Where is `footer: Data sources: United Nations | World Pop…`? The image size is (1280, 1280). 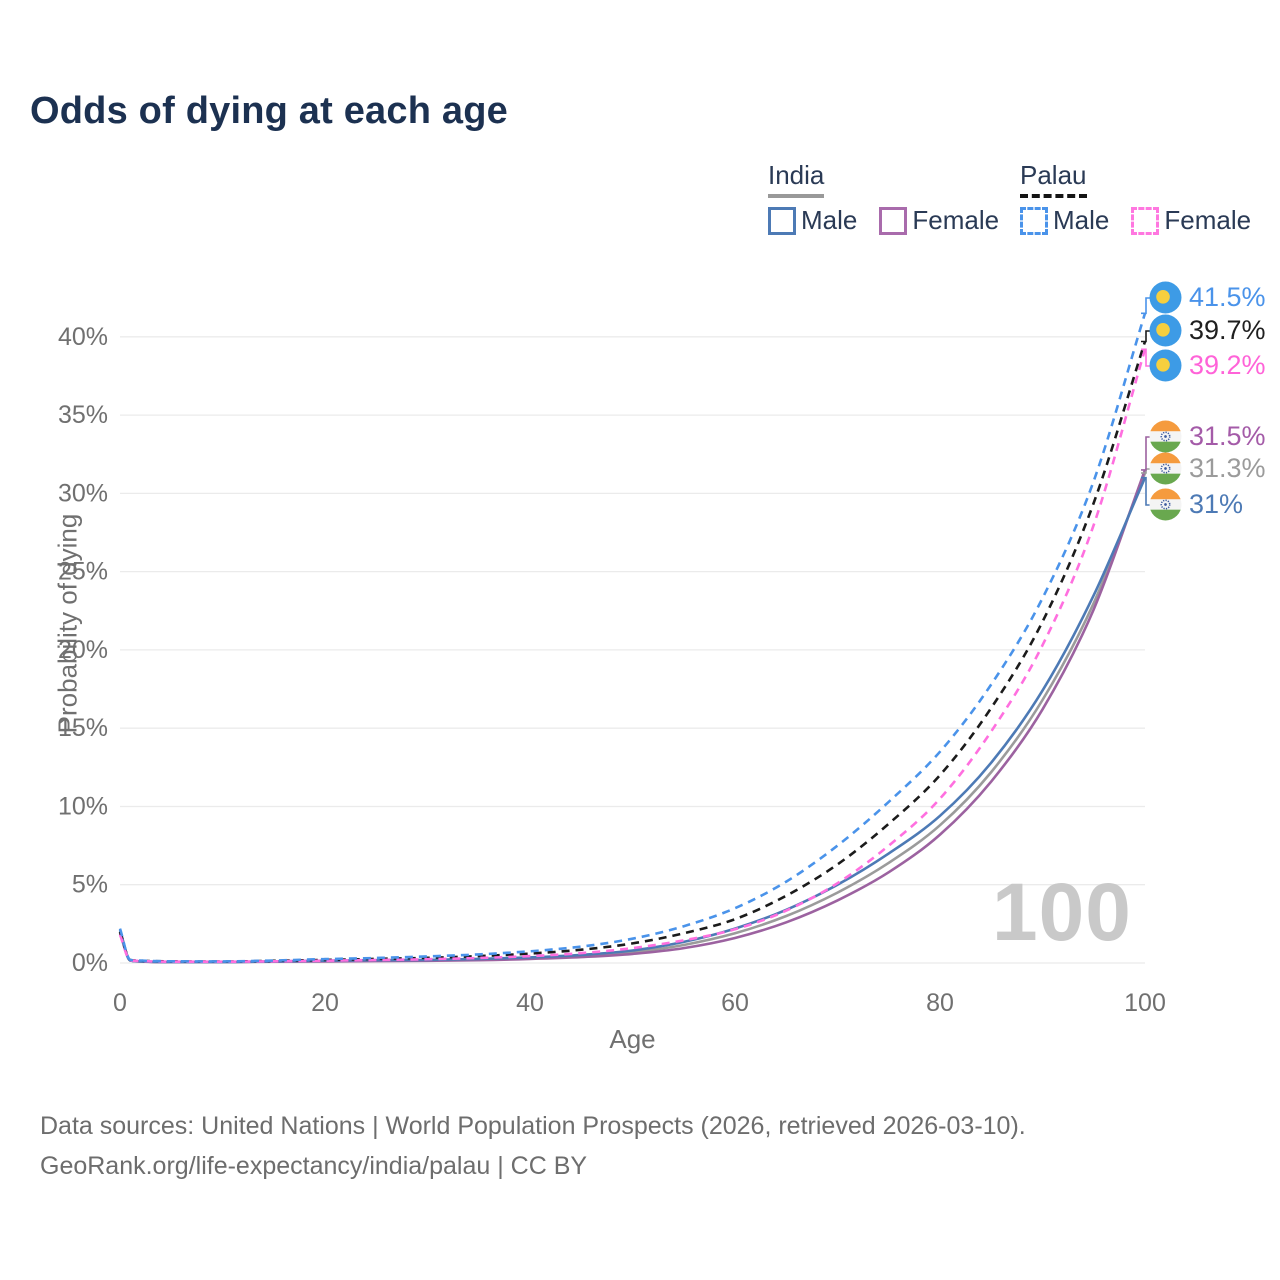
footer: Data sources: United Nations | World Pop… is located at coordinates (533, 1146).